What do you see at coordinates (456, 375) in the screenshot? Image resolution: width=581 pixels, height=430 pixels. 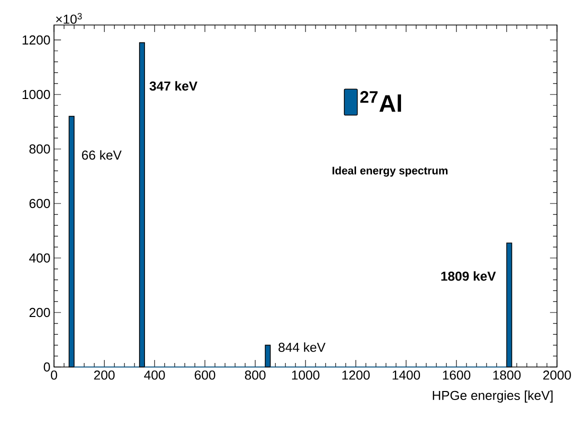 I see `x-tick-label: 1600` at bounding box center [456, 375].